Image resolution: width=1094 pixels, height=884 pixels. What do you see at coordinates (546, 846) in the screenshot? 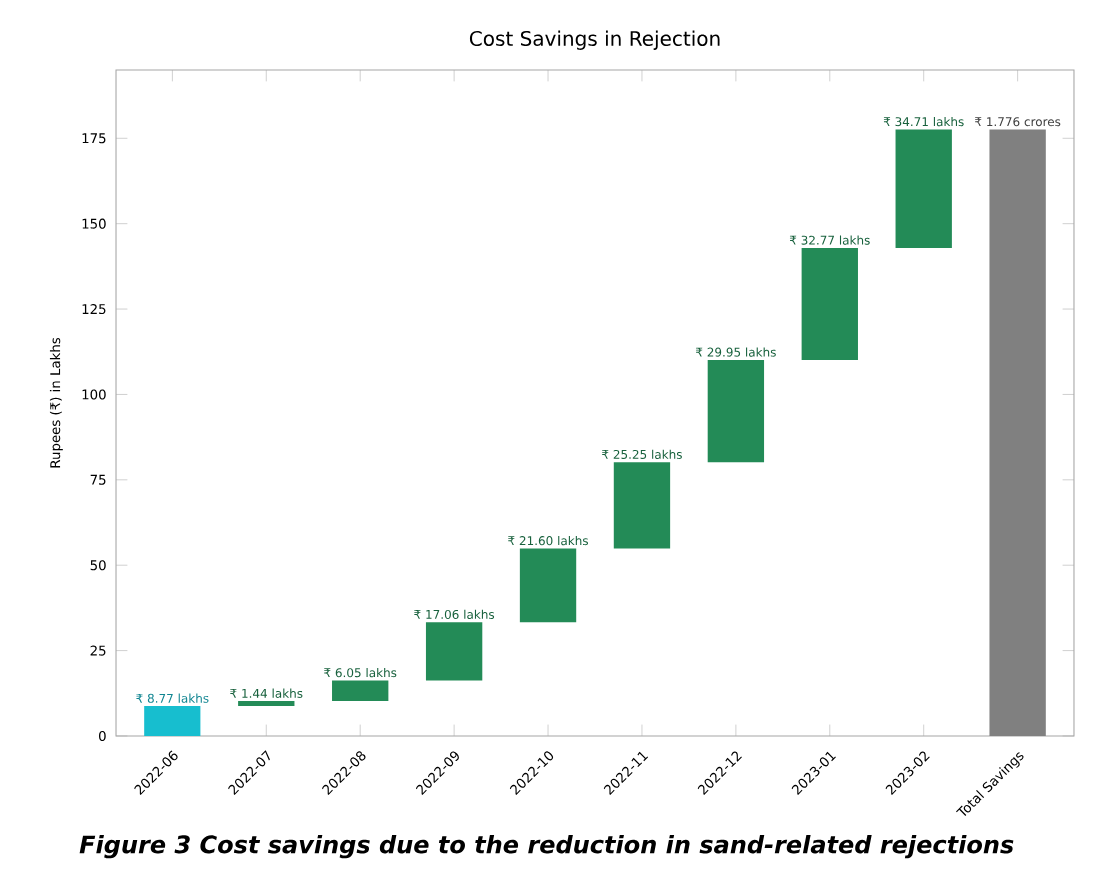
I see `text: Figure 3 Cost savings due to the reduction in sand-related rejections` at bounding box center [546, 846].